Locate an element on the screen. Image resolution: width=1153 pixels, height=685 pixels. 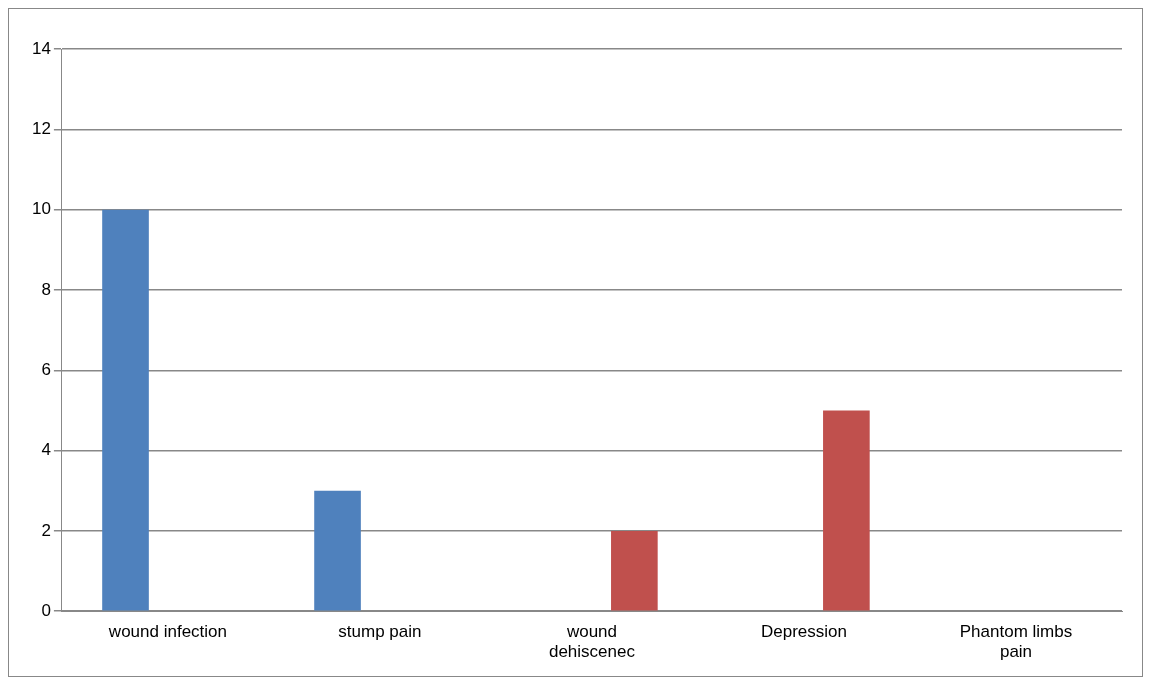
x-tick-label: stump pain is located at coordinates (380, 632).